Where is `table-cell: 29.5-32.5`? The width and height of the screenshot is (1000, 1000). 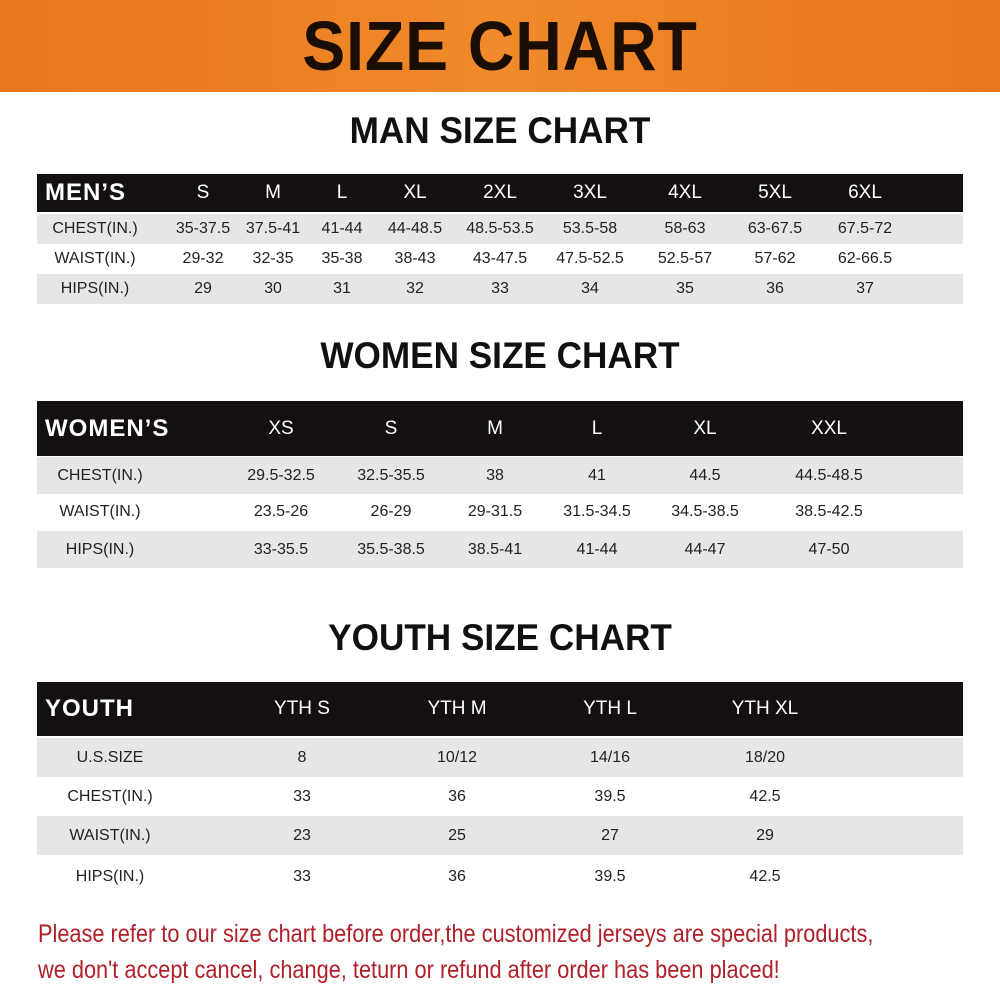
table-cell: 29.5-32.5 is located at coordinates (281, 475).